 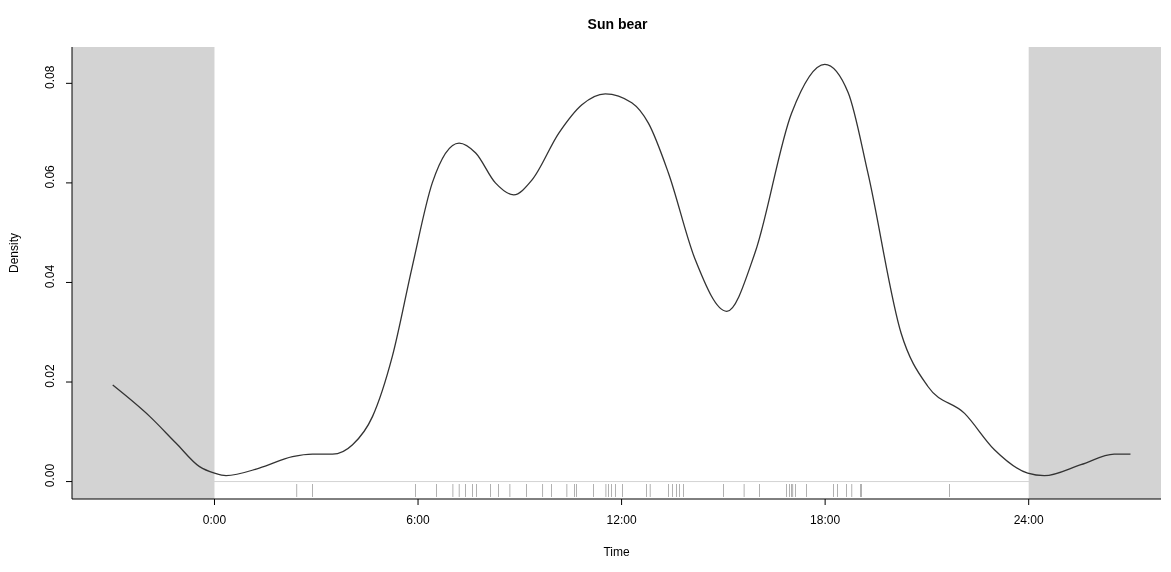 I want to click on y-tick-label: 0.02, so click(x=50, y=376).